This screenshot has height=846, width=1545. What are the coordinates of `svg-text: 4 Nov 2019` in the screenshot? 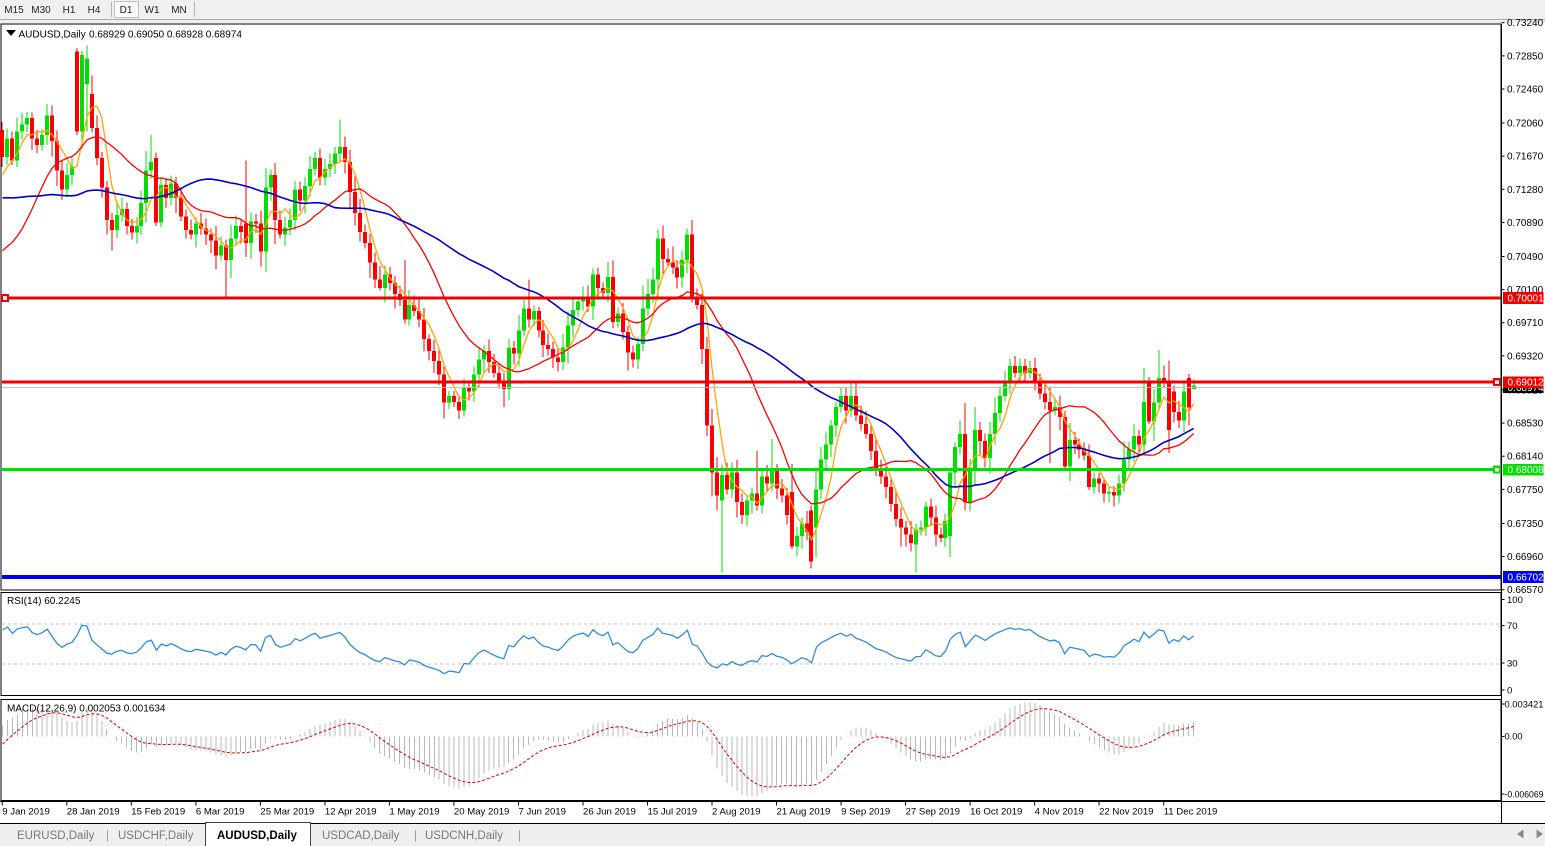 It's located at (1059, 812).